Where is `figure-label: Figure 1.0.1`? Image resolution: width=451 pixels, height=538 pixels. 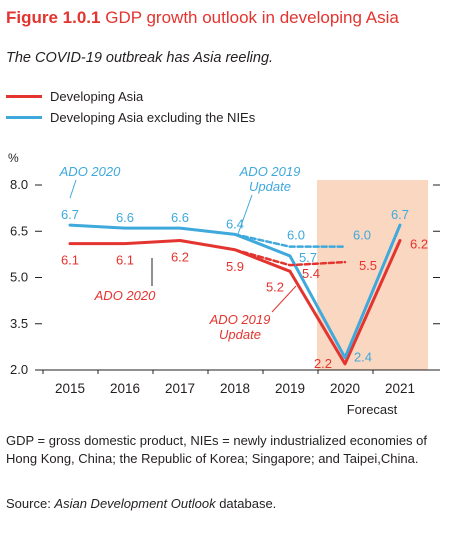
figure-label: Figure 1.0.1 is located at coordinates (53, 17).